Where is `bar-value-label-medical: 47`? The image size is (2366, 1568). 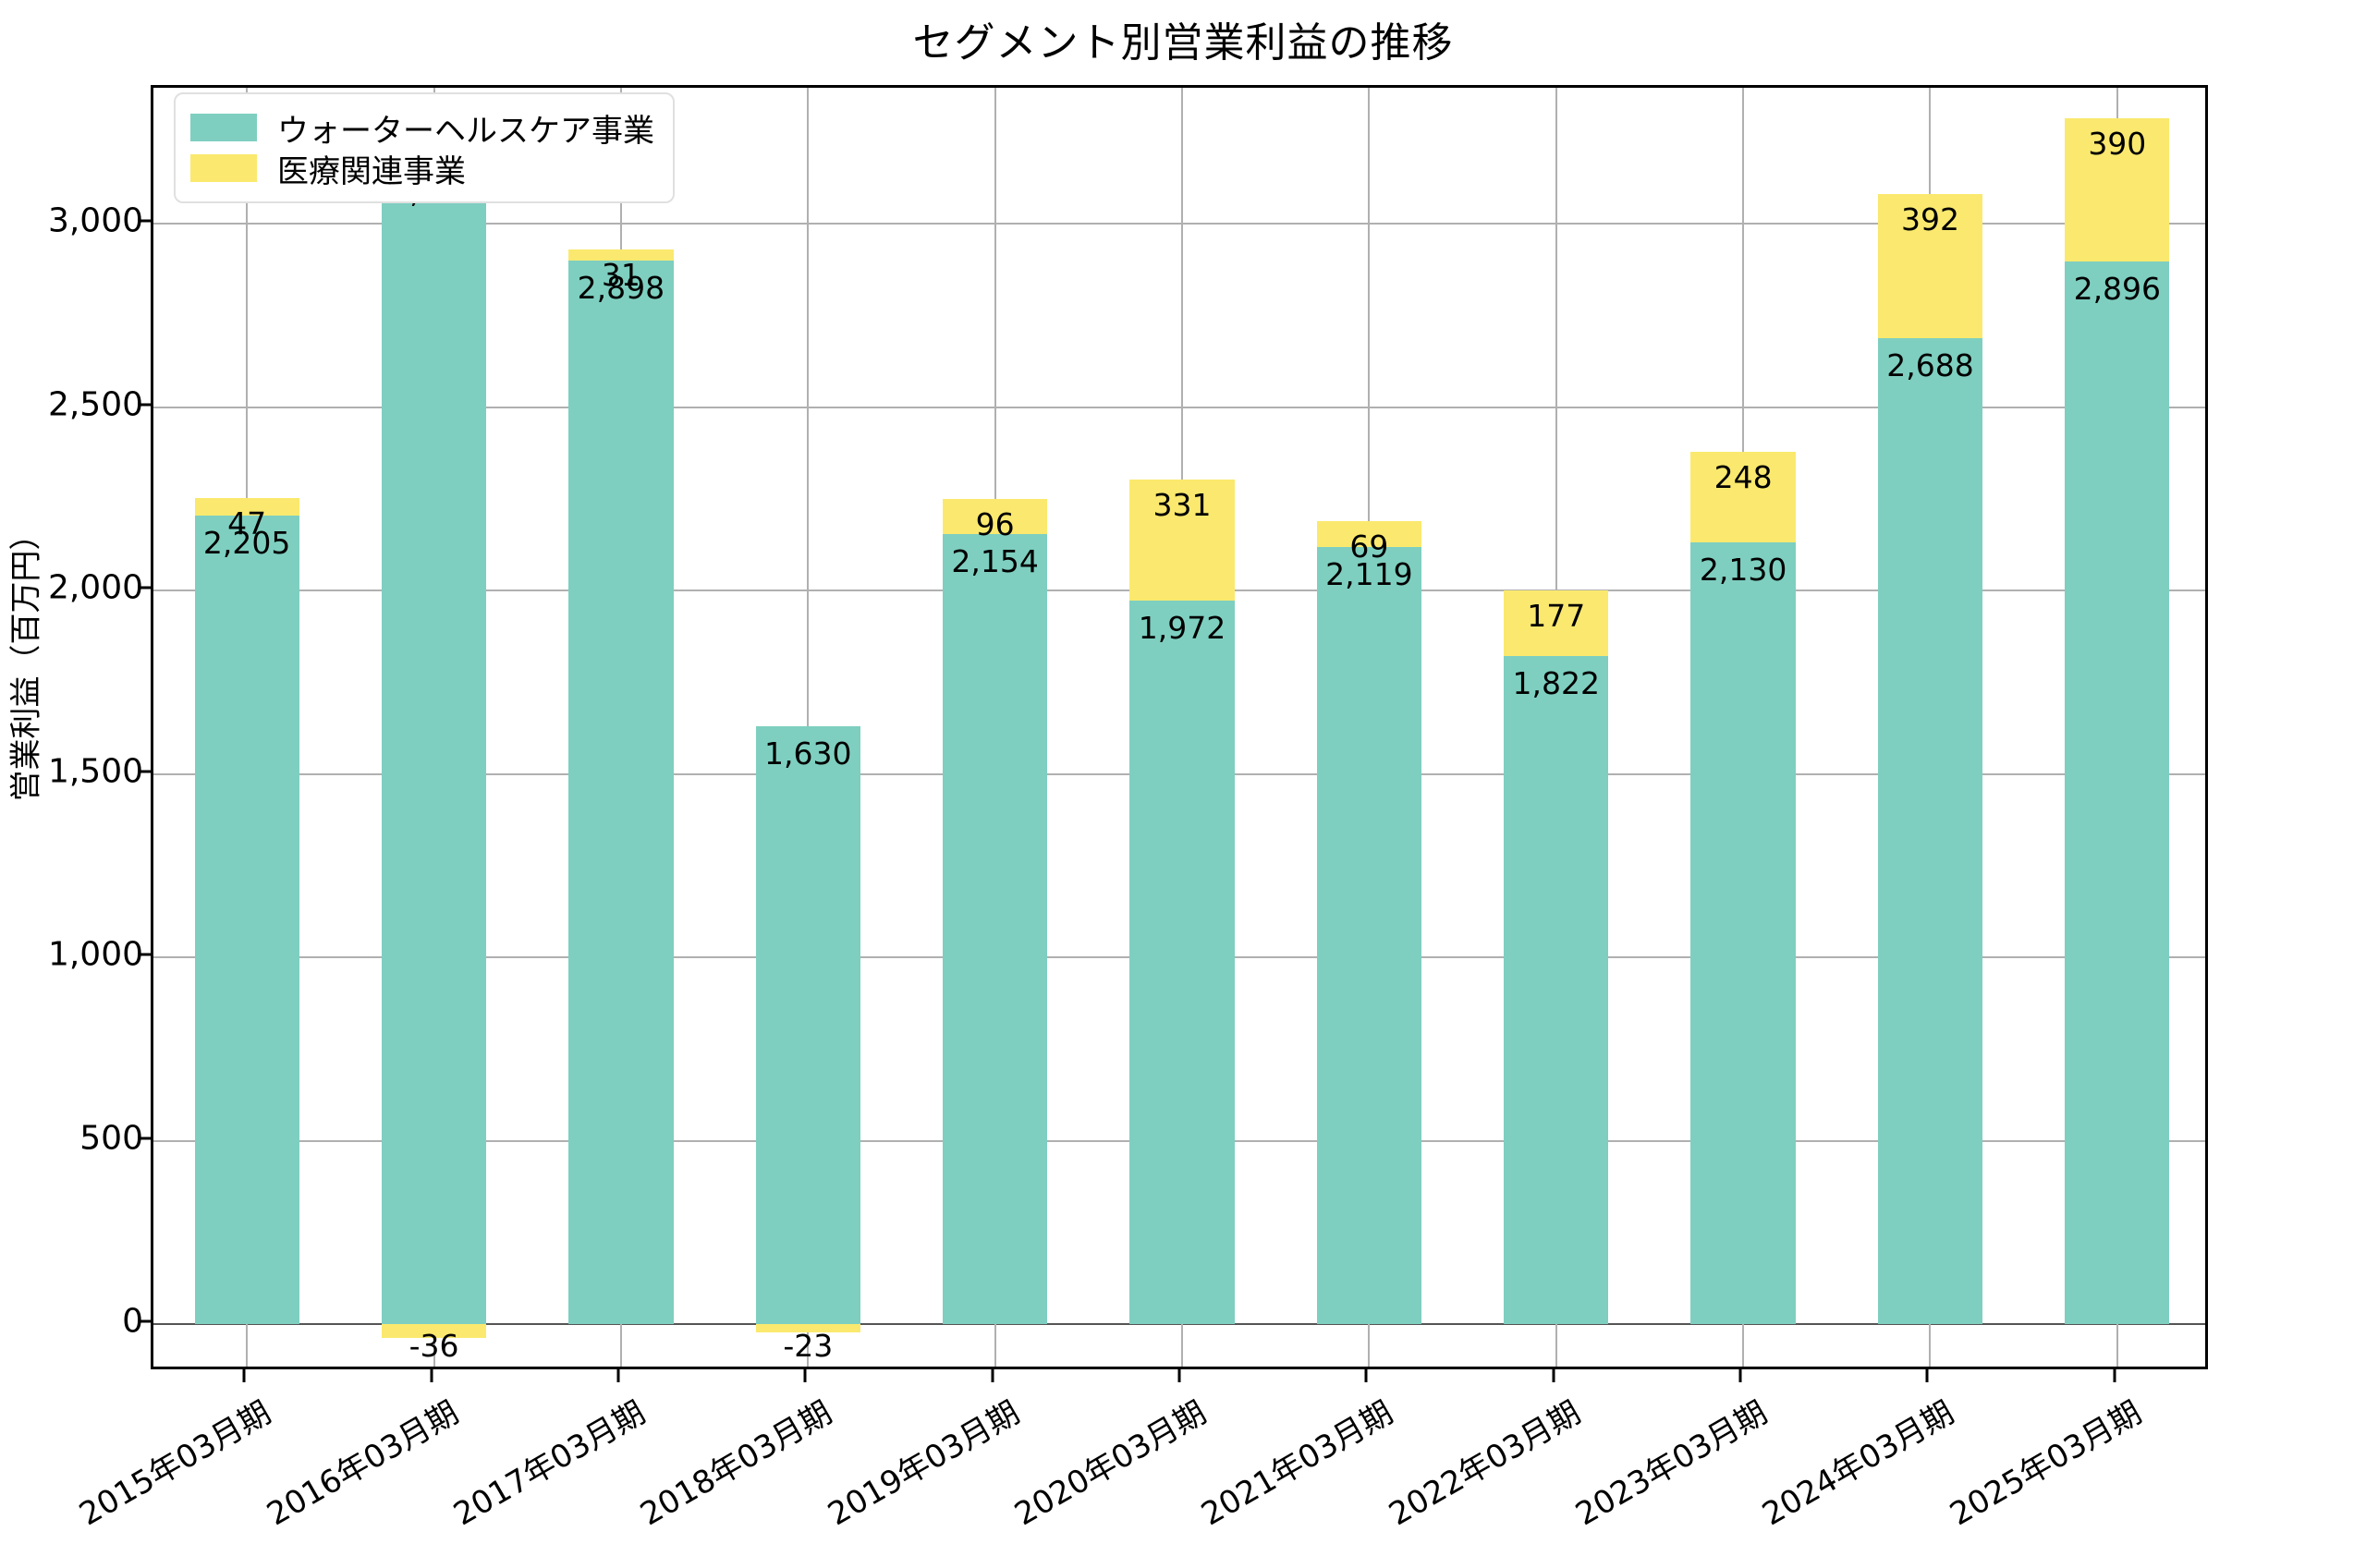 bar-value-label-medical: 47 is located at coordinates (247, 523).